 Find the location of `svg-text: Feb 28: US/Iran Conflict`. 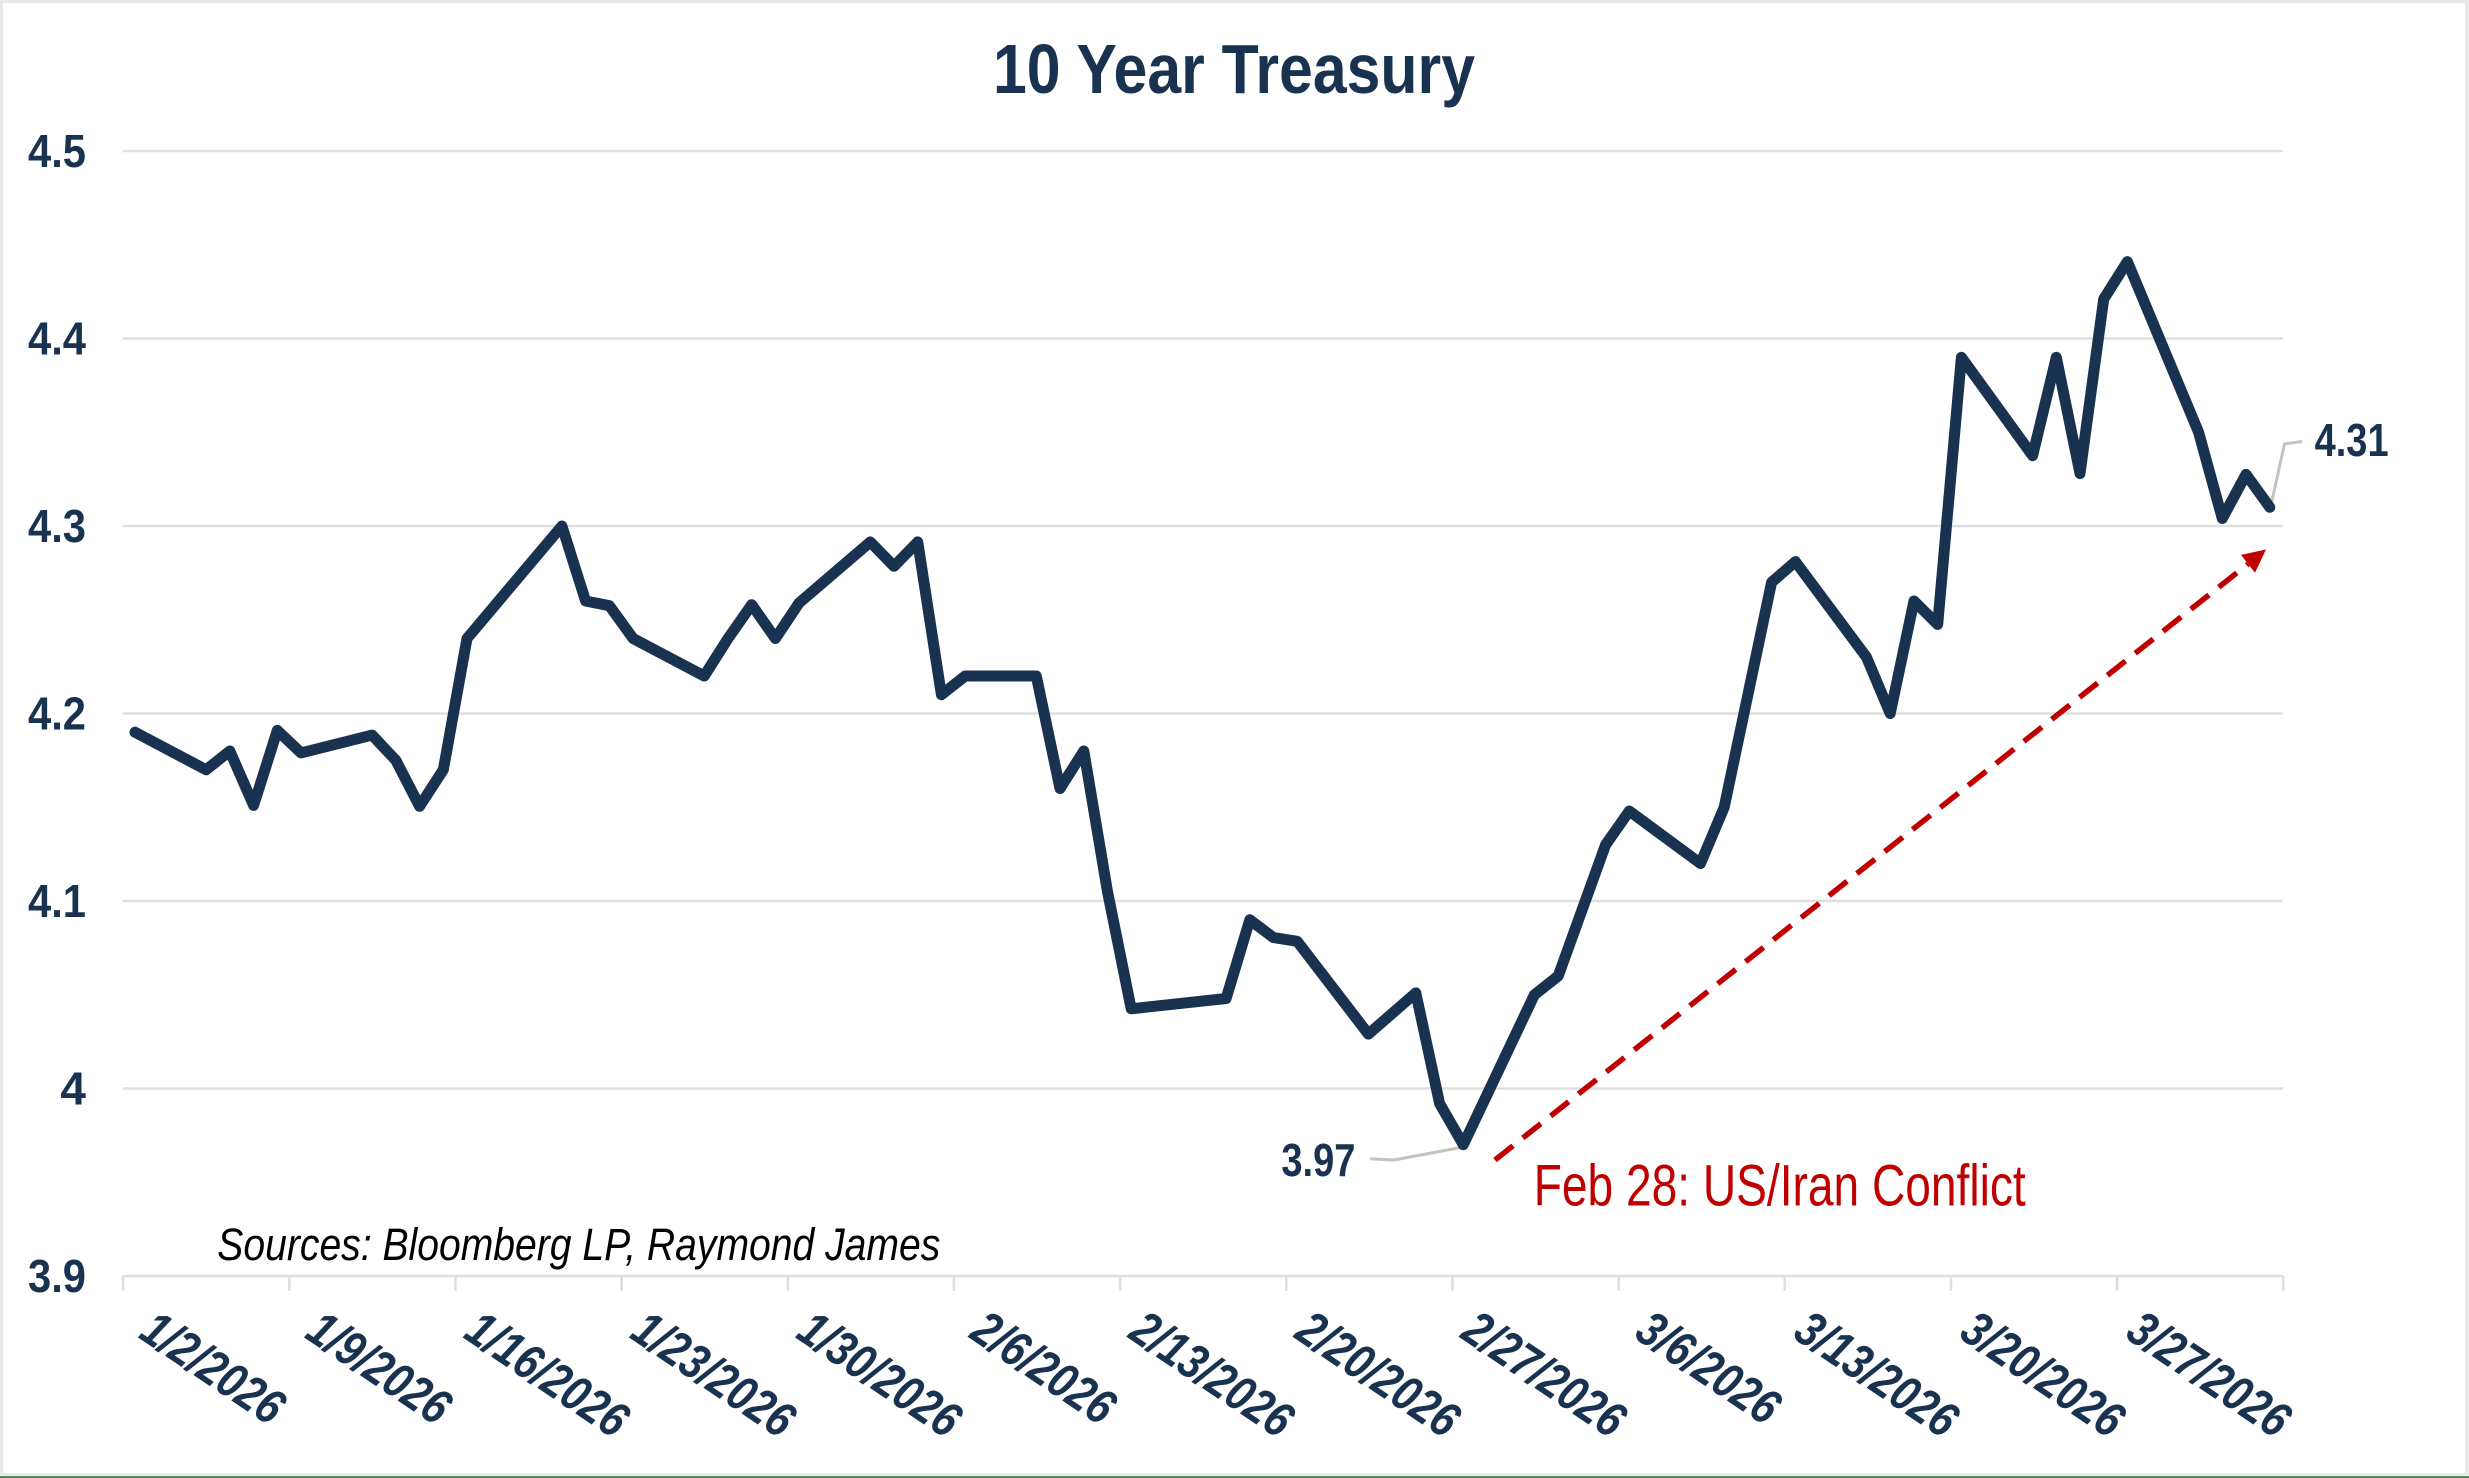

svg-text: Feb 28: US/Iran Conflict is located at coordinates (1780, 1185).